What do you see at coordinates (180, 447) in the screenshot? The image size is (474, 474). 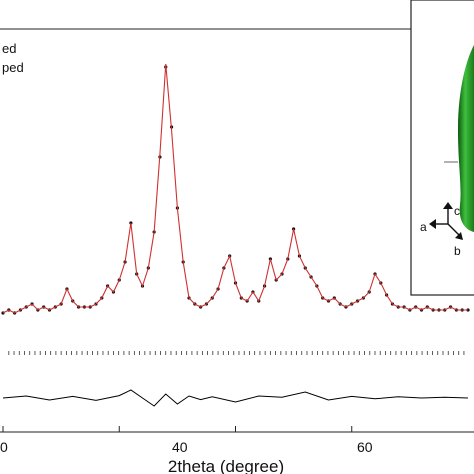 I see `x-tick-label-40: 40` at bounding box center [180, 447].